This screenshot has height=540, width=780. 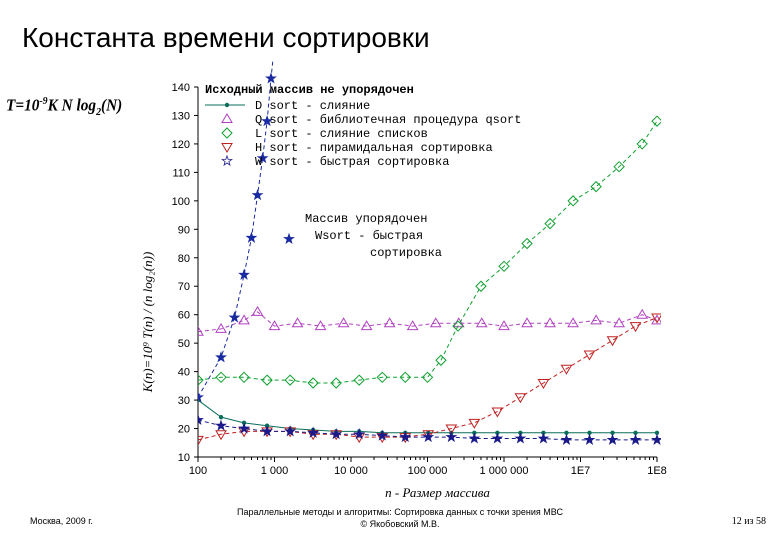 What do you see at coordinates (147, 323) in the screenshot?
I see `y-axis-label: K(n)=10⁹ T(n) / (n log₂(n))` at bounding box center [147, 323].